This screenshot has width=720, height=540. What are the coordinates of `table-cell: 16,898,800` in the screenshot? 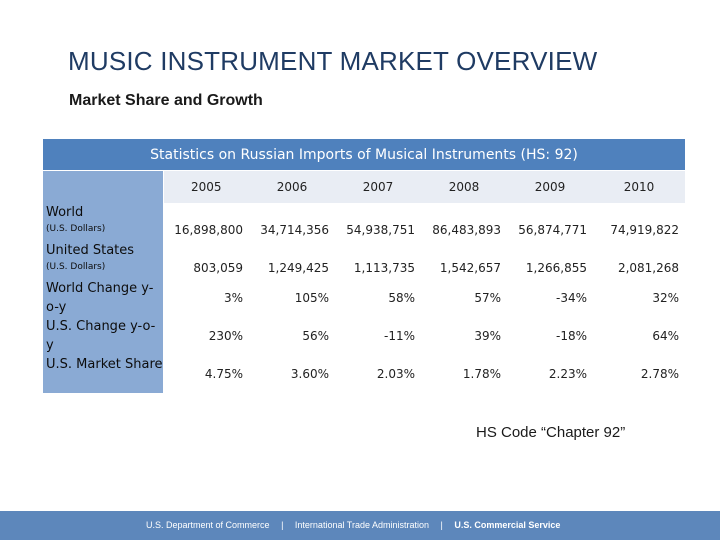 It's located at (206, 222).